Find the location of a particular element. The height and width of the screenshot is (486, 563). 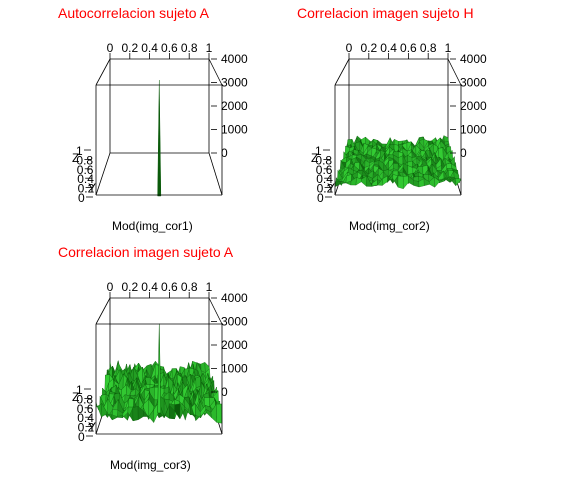

chart-title: Autocorrelacion sujeto A is located at coordinates (133, 13).